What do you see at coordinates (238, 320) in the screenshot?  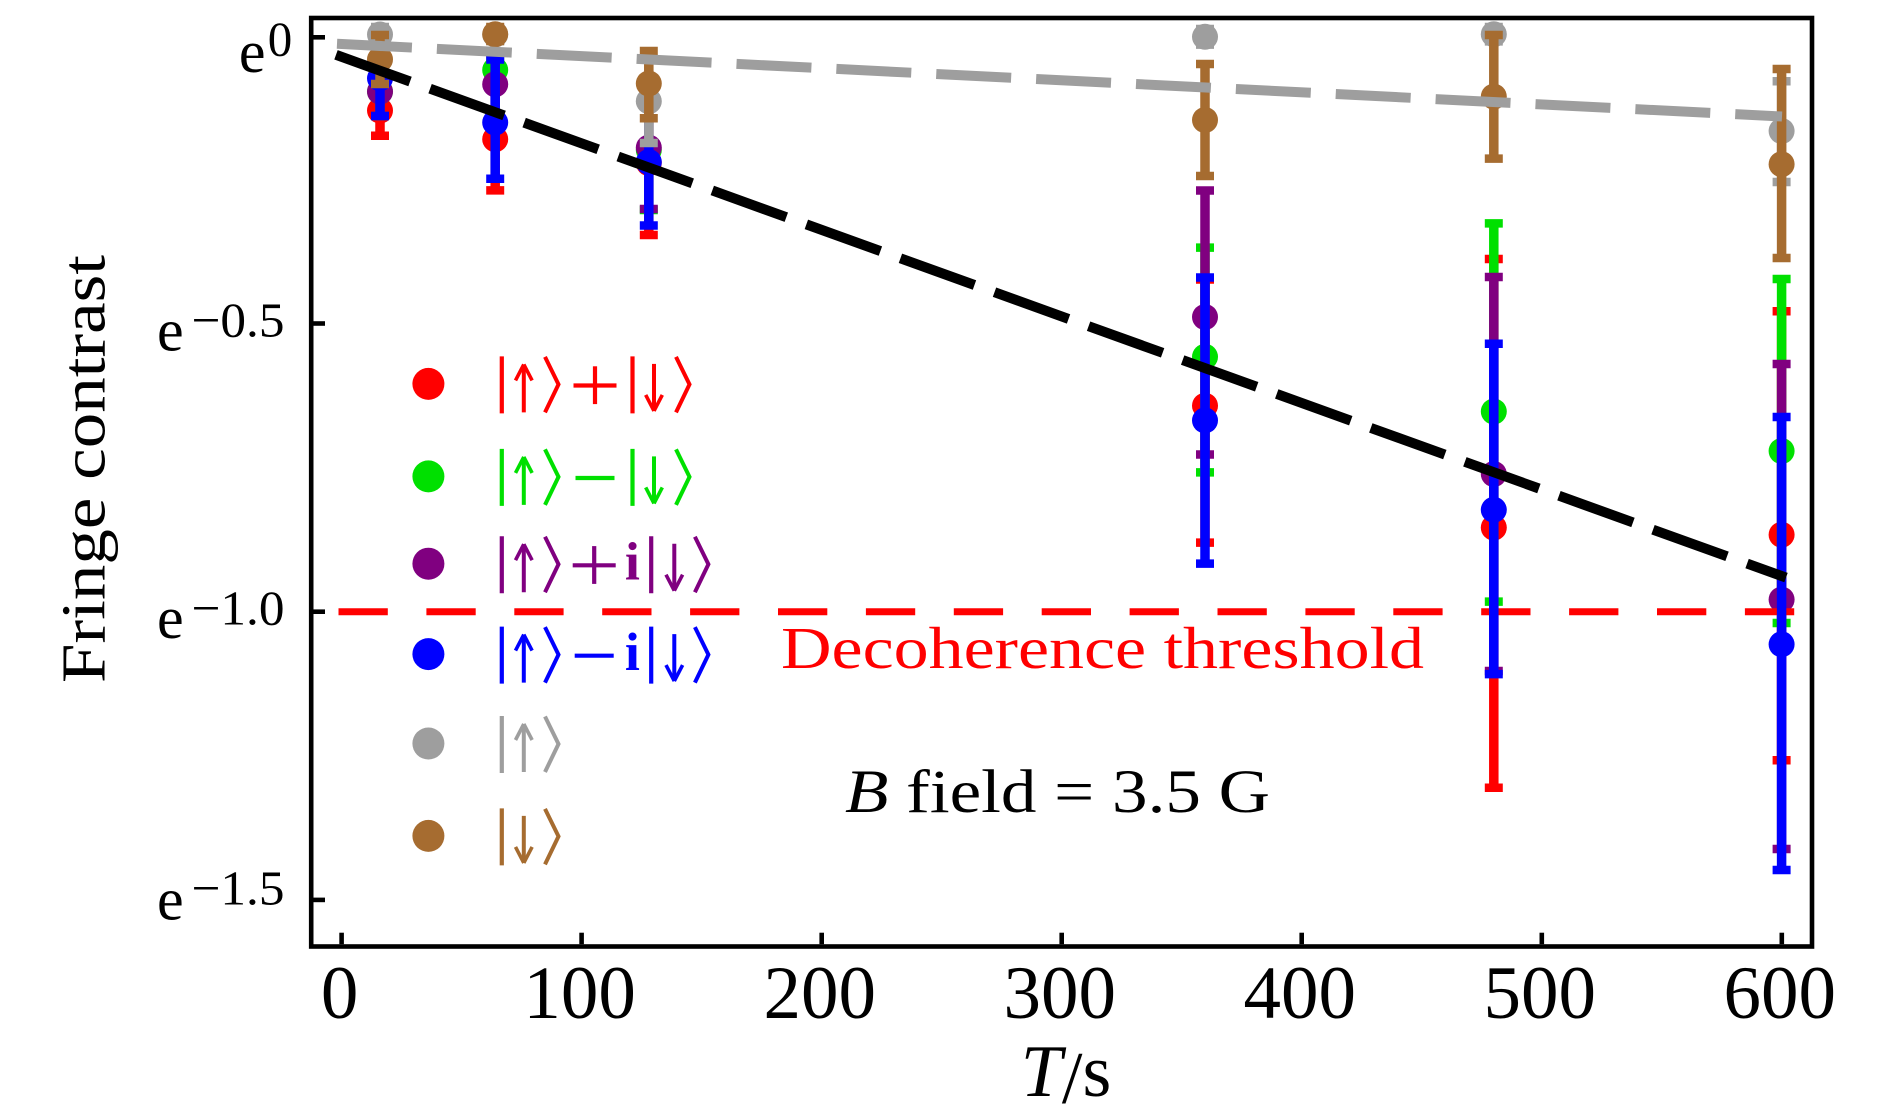 I see `svg-text: −0.5` at bounding box center [238, 320].